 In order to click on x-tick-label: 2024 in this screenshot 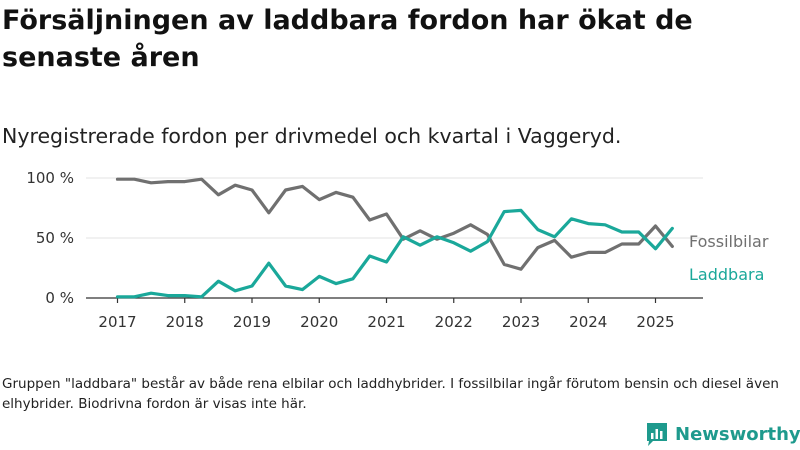, I will do `click(588, 322)`.